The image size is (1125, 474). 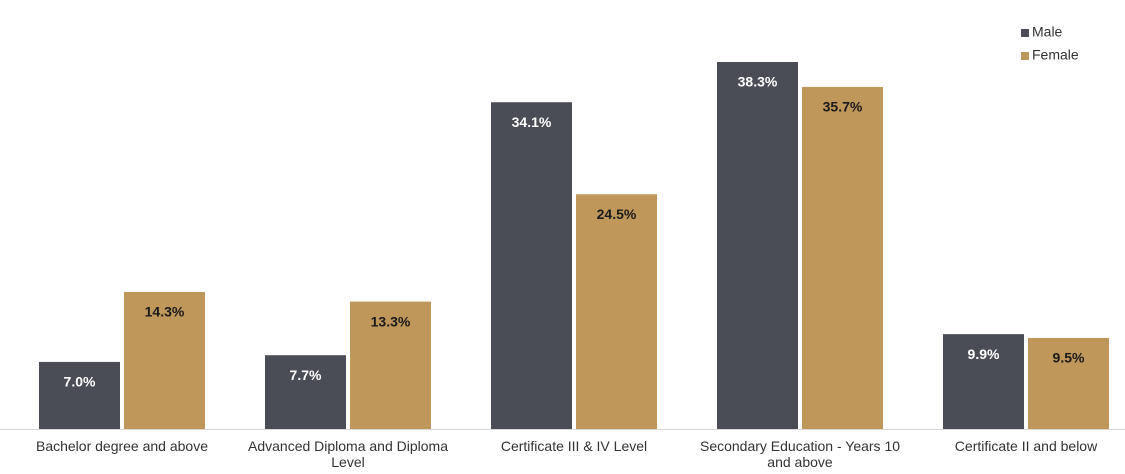 What do you see at coordinates (532, 122) in the screenshot?
I see `value-label: 34.1%` at bounding box center [532, 122].